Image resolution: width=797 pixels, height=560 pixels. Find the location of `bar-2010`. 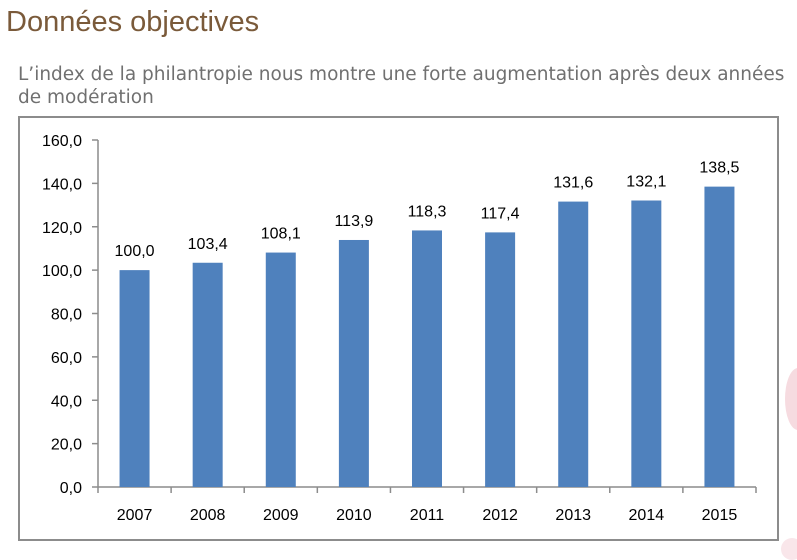

bar-2010 is located at coordinates (353, 363).